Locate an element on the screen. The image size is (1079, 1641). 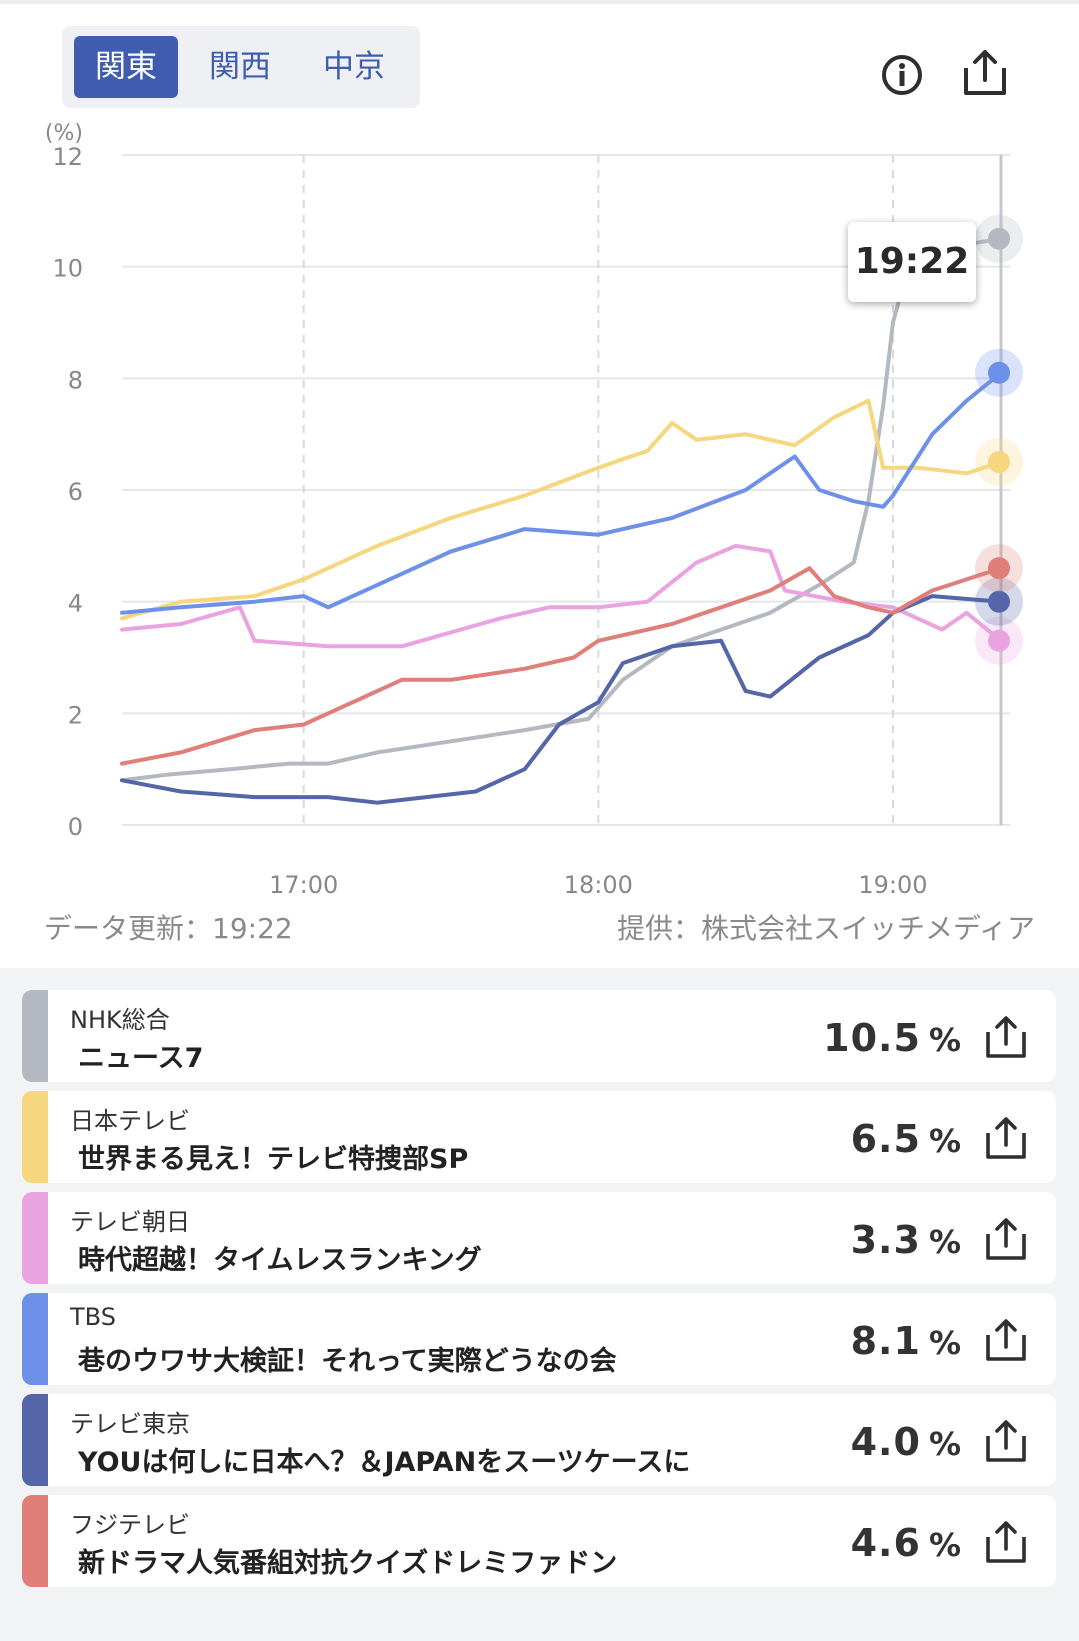
program-card-fuji: フジテレビ 新ドラマ人気番組対抗クイズドレミファドン 4.6% is located at coordinates (539, 1541).